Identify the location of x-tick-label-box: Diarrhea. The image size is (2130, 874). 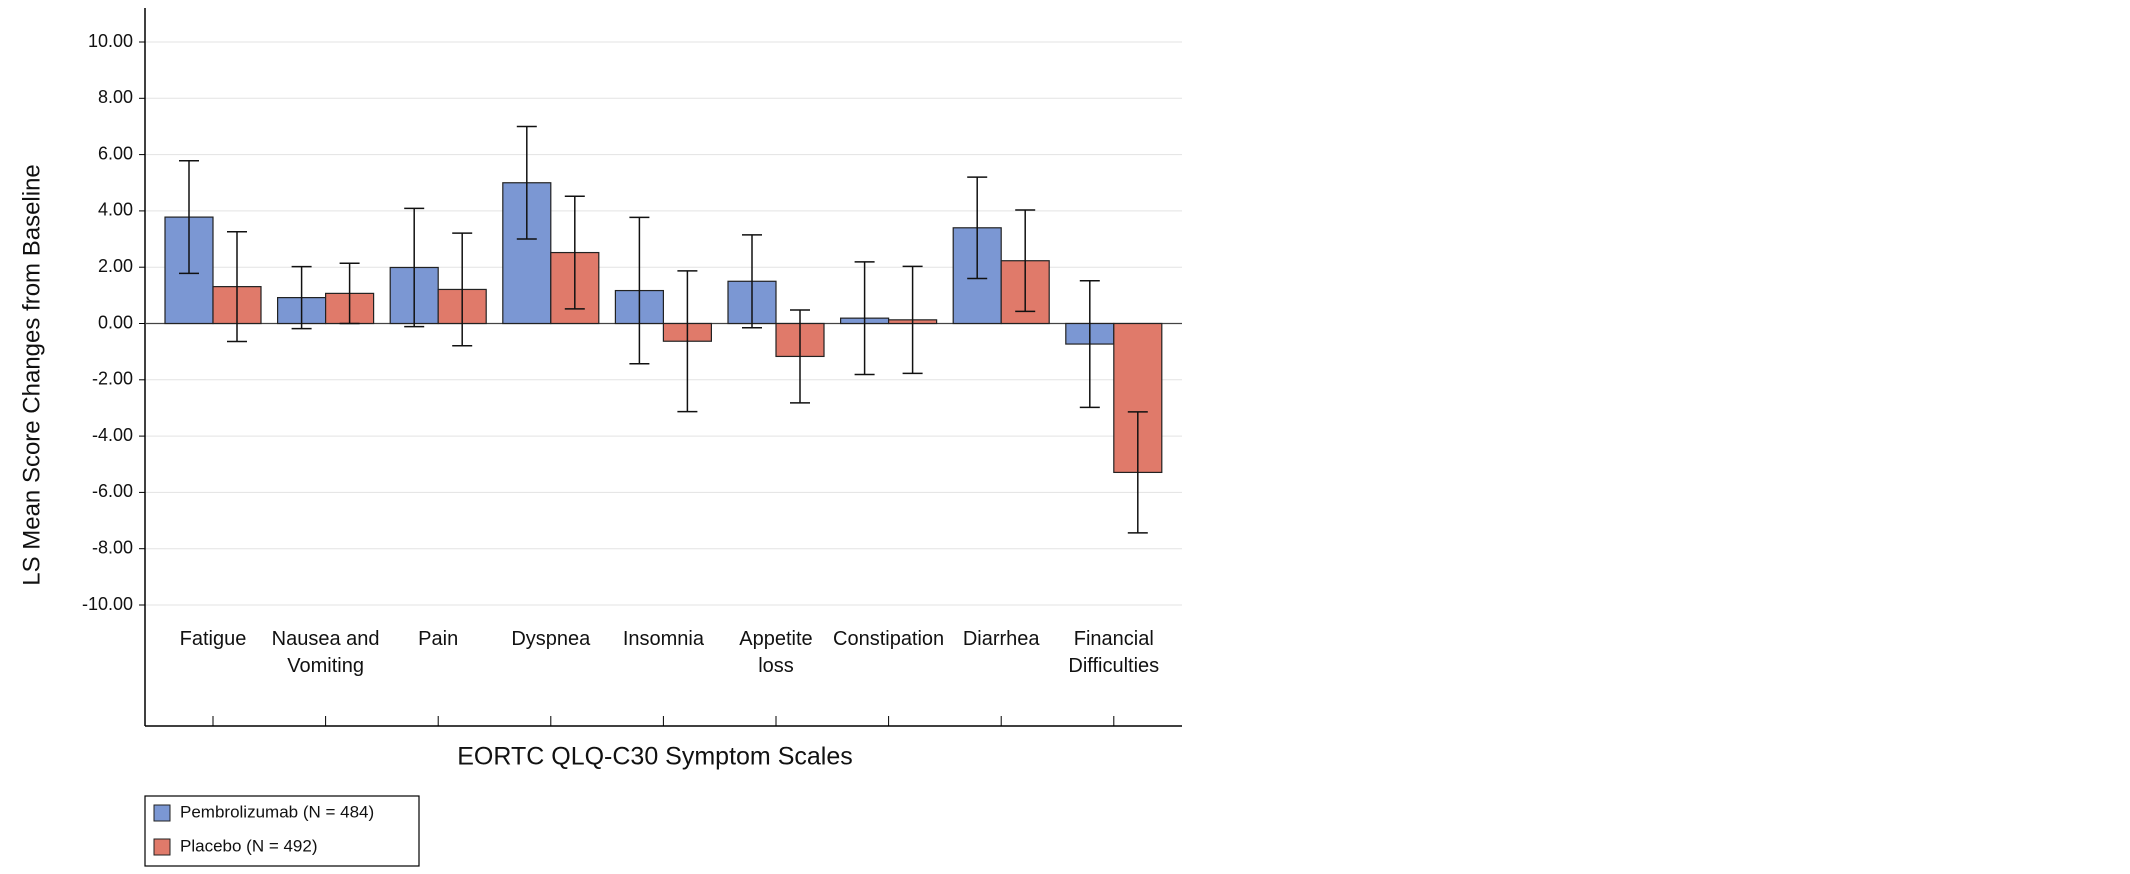
(1001, 639).